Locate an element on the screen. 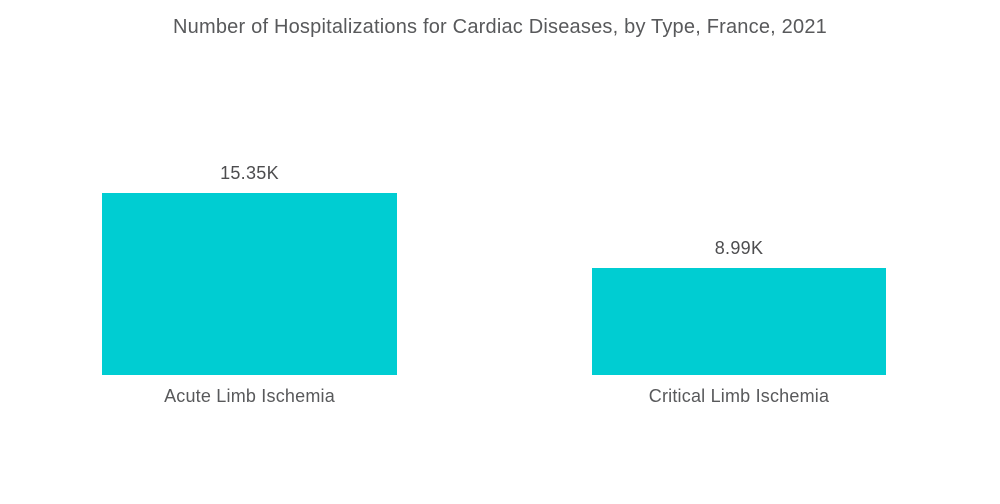 Image resolution: width=1000 pixels, height=504 pixels. category-label: Critical Limb Ischemia is located at coordinates (739, 396).